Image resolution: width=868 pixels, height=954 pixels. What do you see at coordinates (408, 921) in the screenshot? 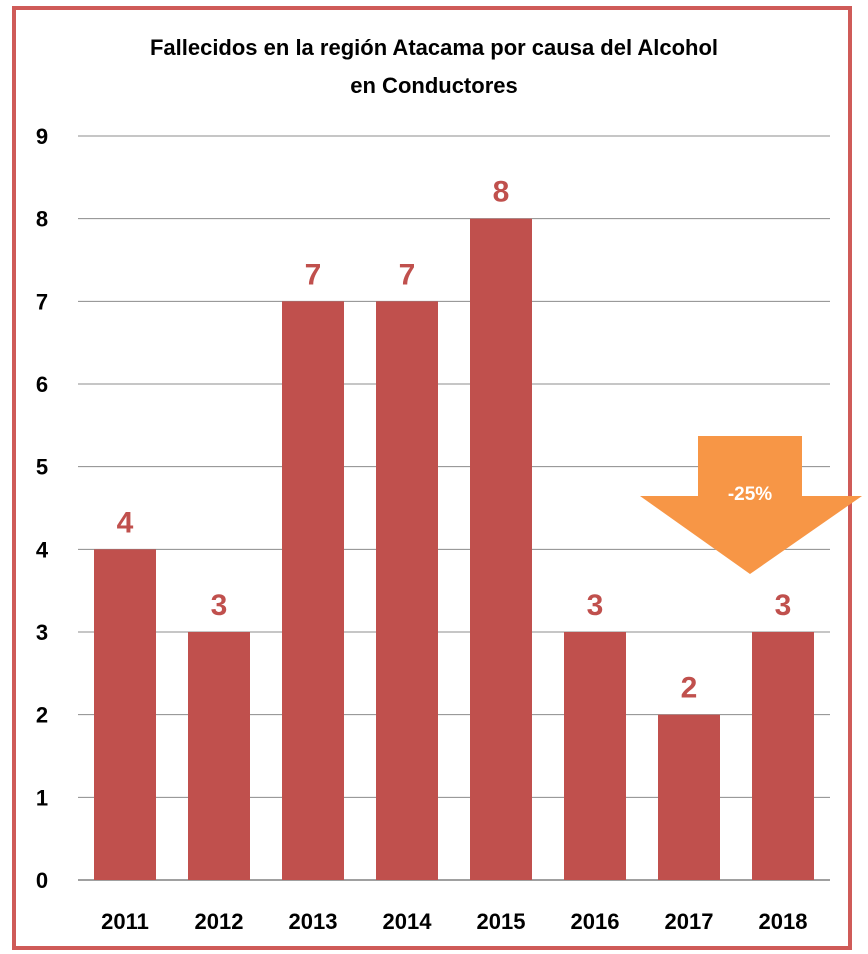
I see `x-tick-label: 2014` at bounding box center [408, 921].